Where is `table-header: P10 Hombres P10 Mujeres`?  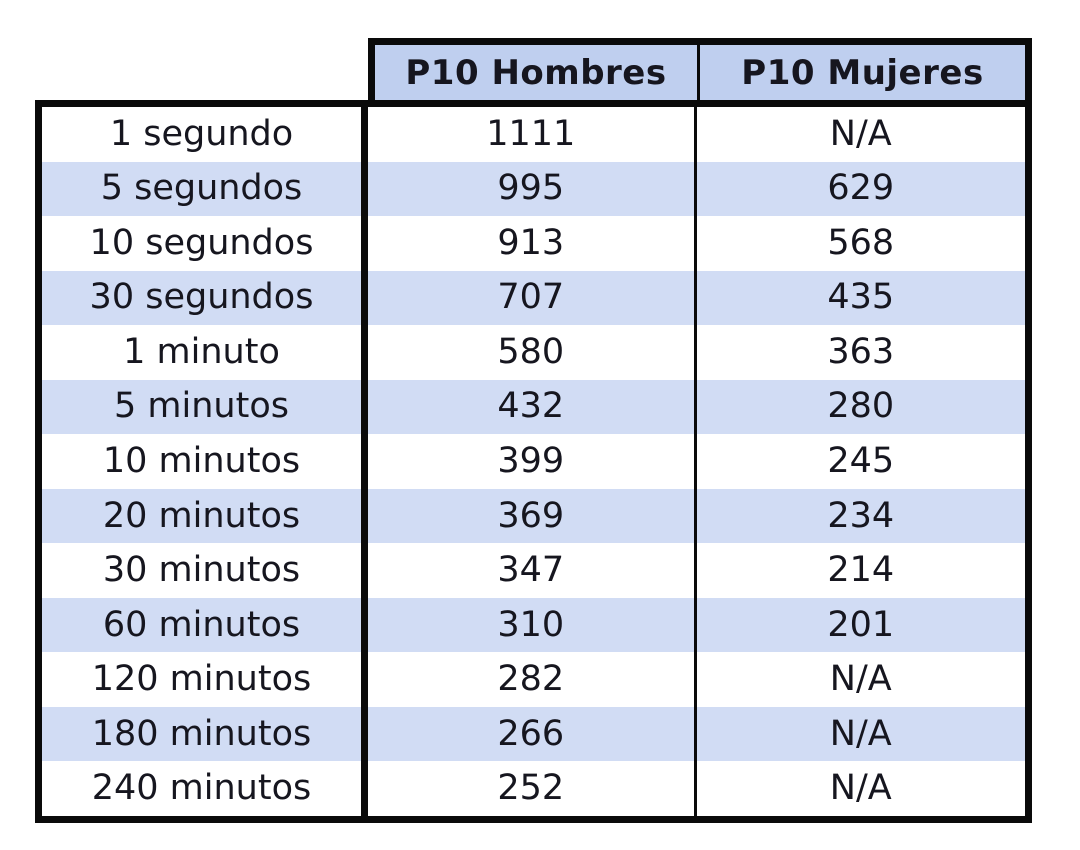
table-header: P10 Hombres P10 Mujeres is located at coordinates (700, 69).